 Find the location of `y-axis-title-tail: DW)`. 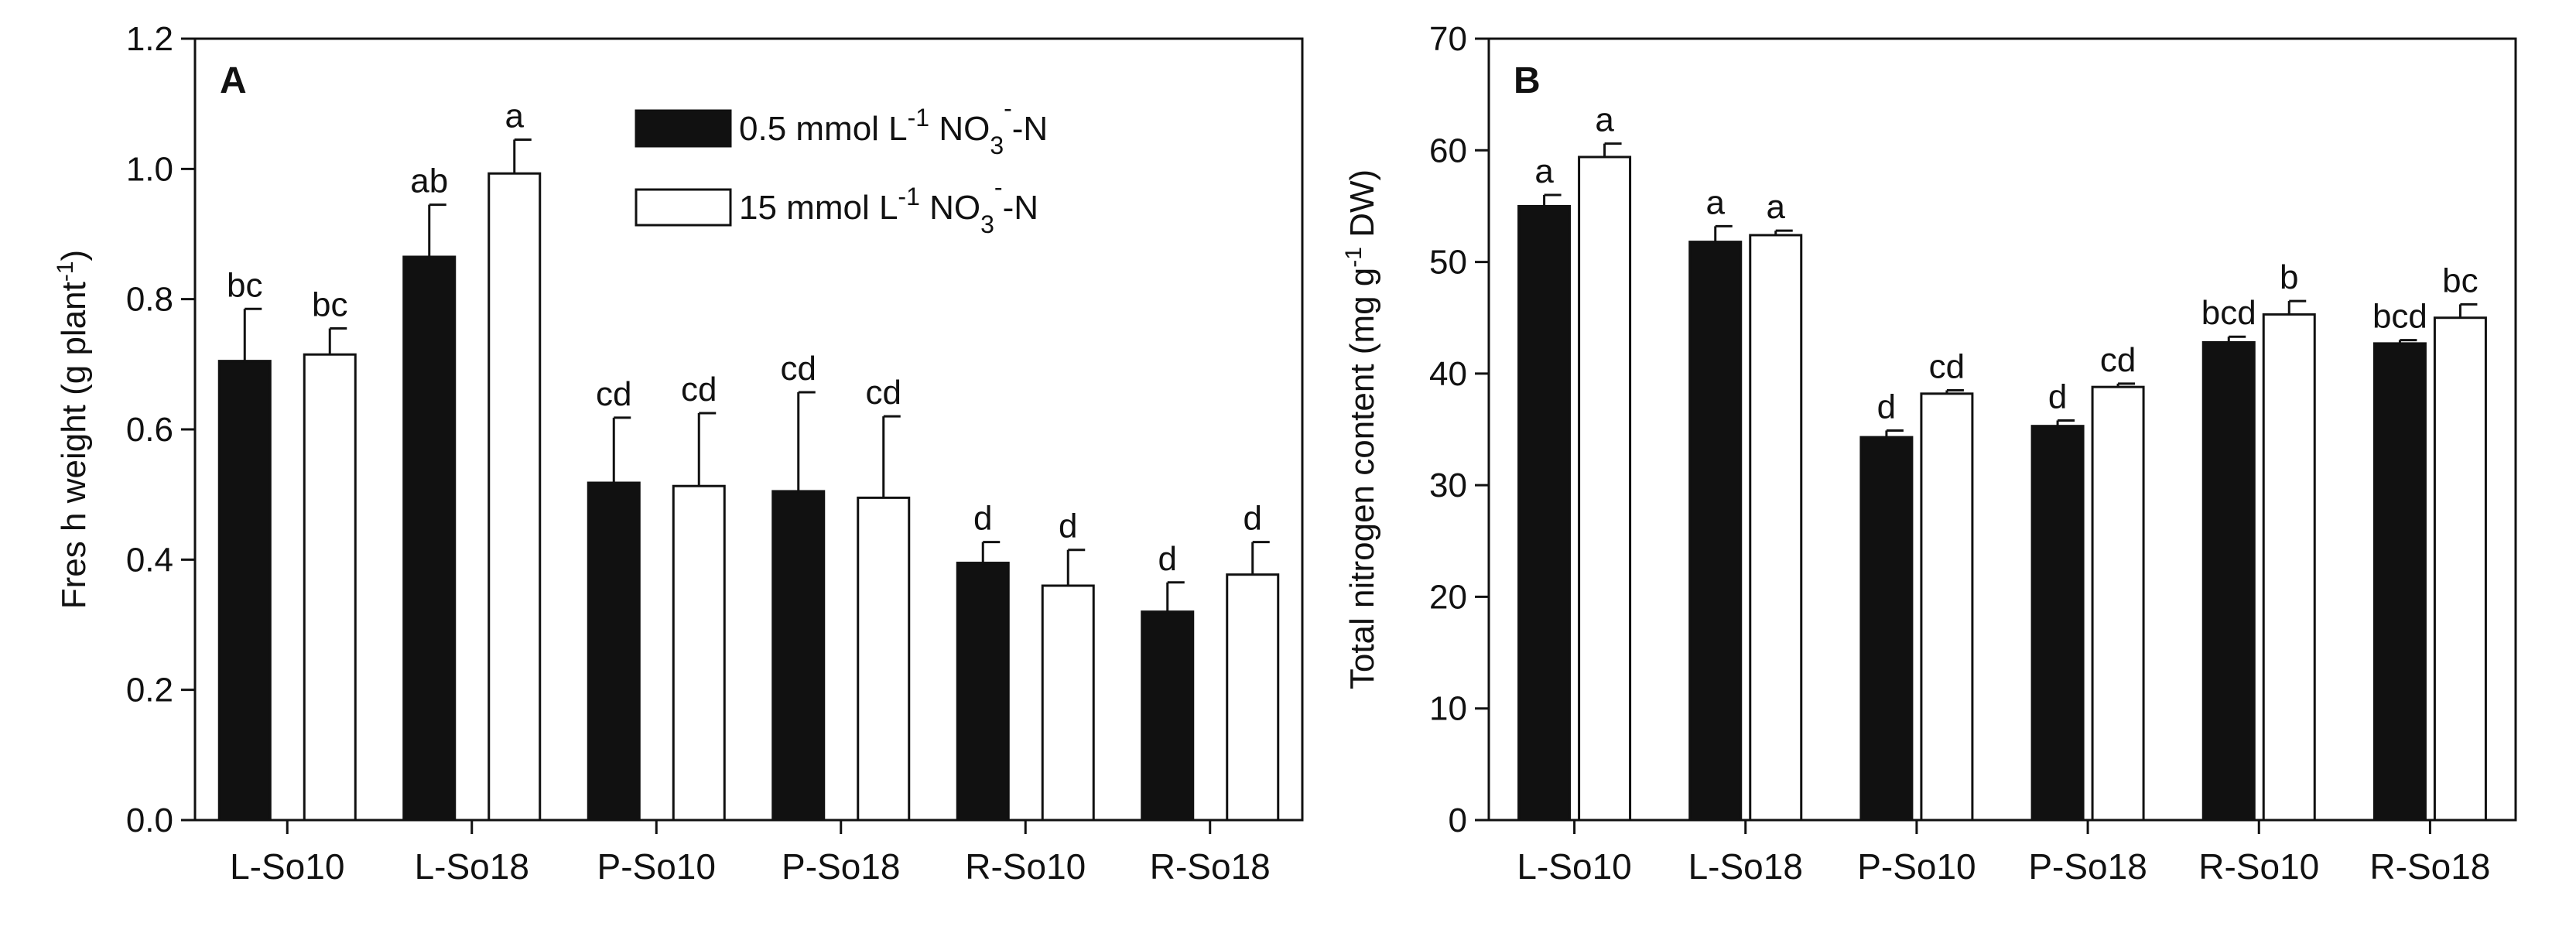

y-axis-title-tail: DW) is located at coordinates (1362, 208).